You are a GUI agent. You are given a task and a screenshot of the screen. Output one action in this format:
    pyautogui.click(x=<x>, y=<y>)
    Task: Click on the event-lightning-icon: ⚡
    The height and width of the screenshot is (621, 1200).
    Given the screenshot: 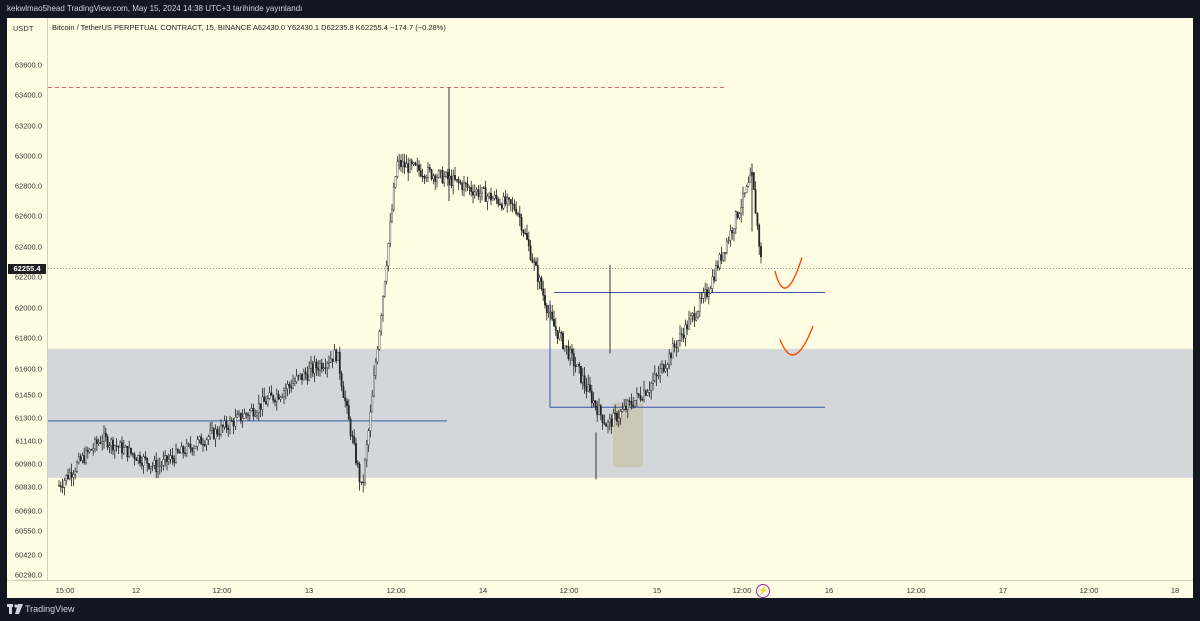 What is the action you would take?
    pyautogui.click(x=763, y=591)
    